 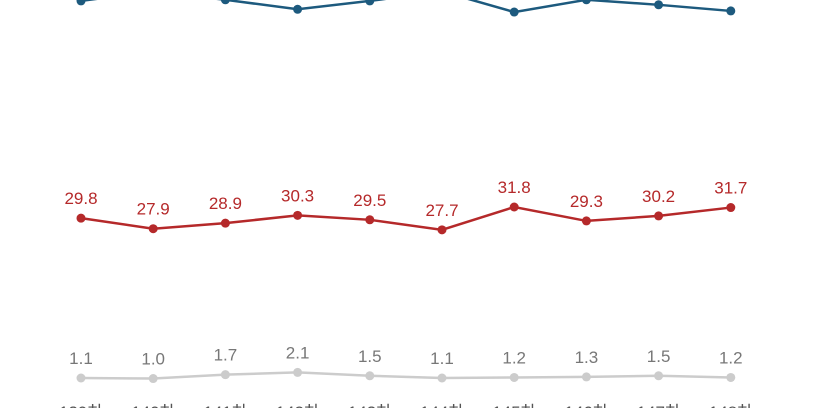 I want to click on data-label: 1.0, so click(x=153, y=359).